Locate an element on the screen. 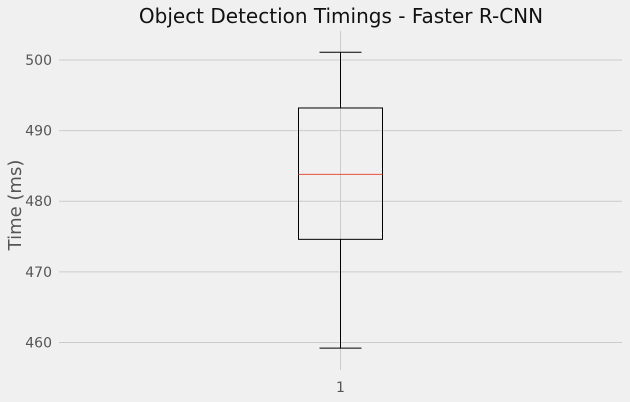 This screenshot has width=630, height=402. y-tick-label: 470 is located at coordinates (38, 273).